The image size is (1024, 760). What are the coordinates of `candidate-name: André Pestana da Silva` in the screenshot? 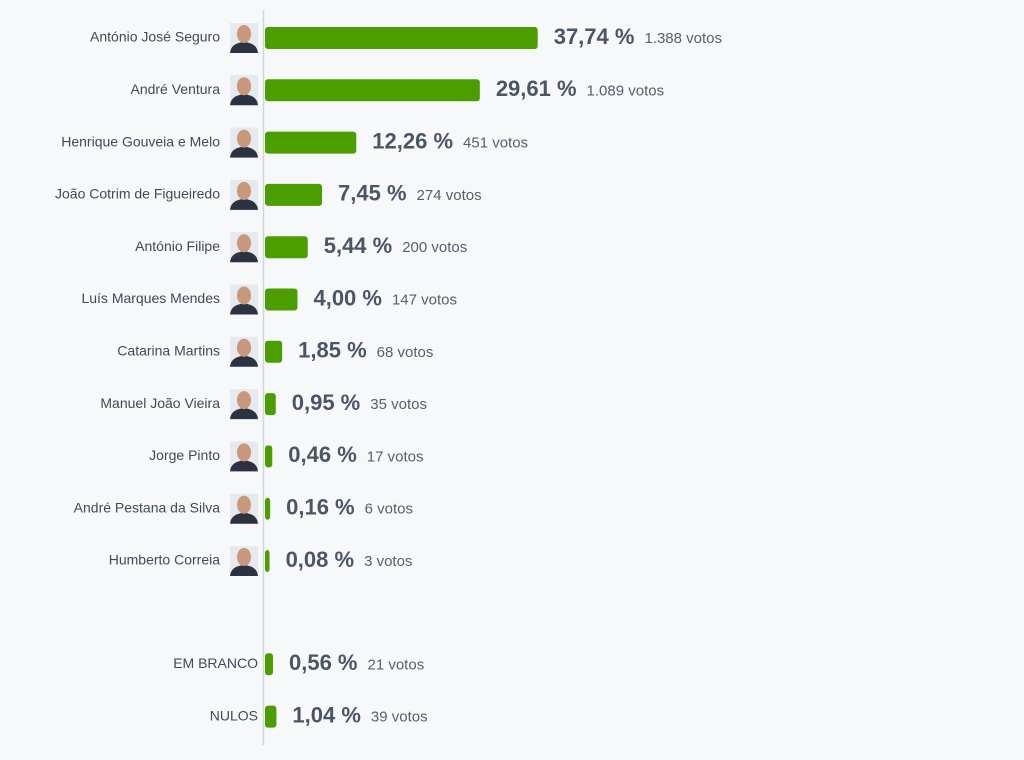 It's located at (147, 507).